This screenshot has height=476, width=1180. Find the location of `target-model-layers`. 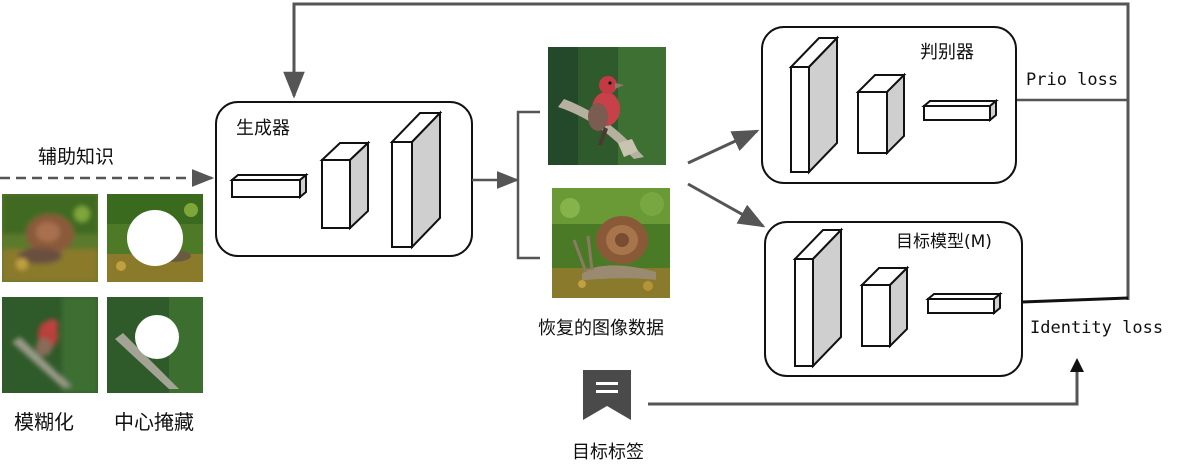

target-model-layers is located at coordinates (897, 298).